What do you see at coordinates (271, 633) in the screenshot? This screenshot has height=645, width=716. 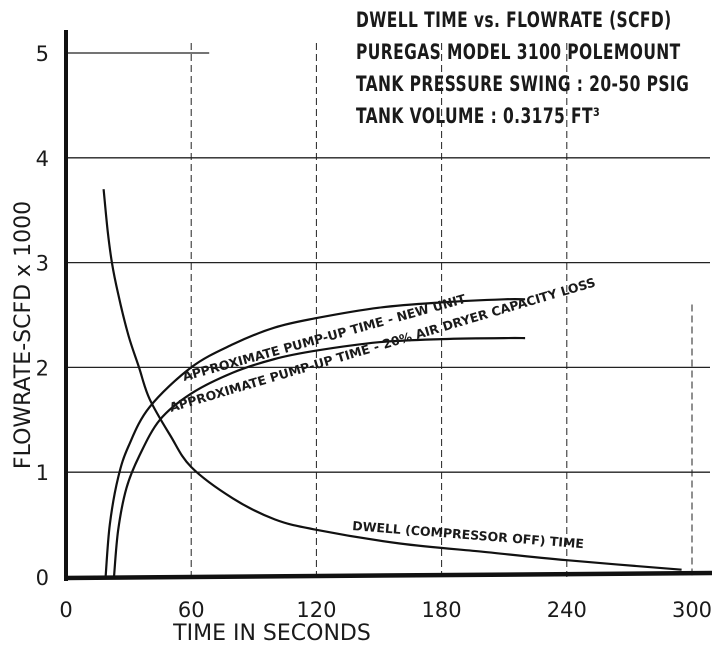 I see `x-axis-label: TIME IN SECONDS` at bounding box center [271, 633].